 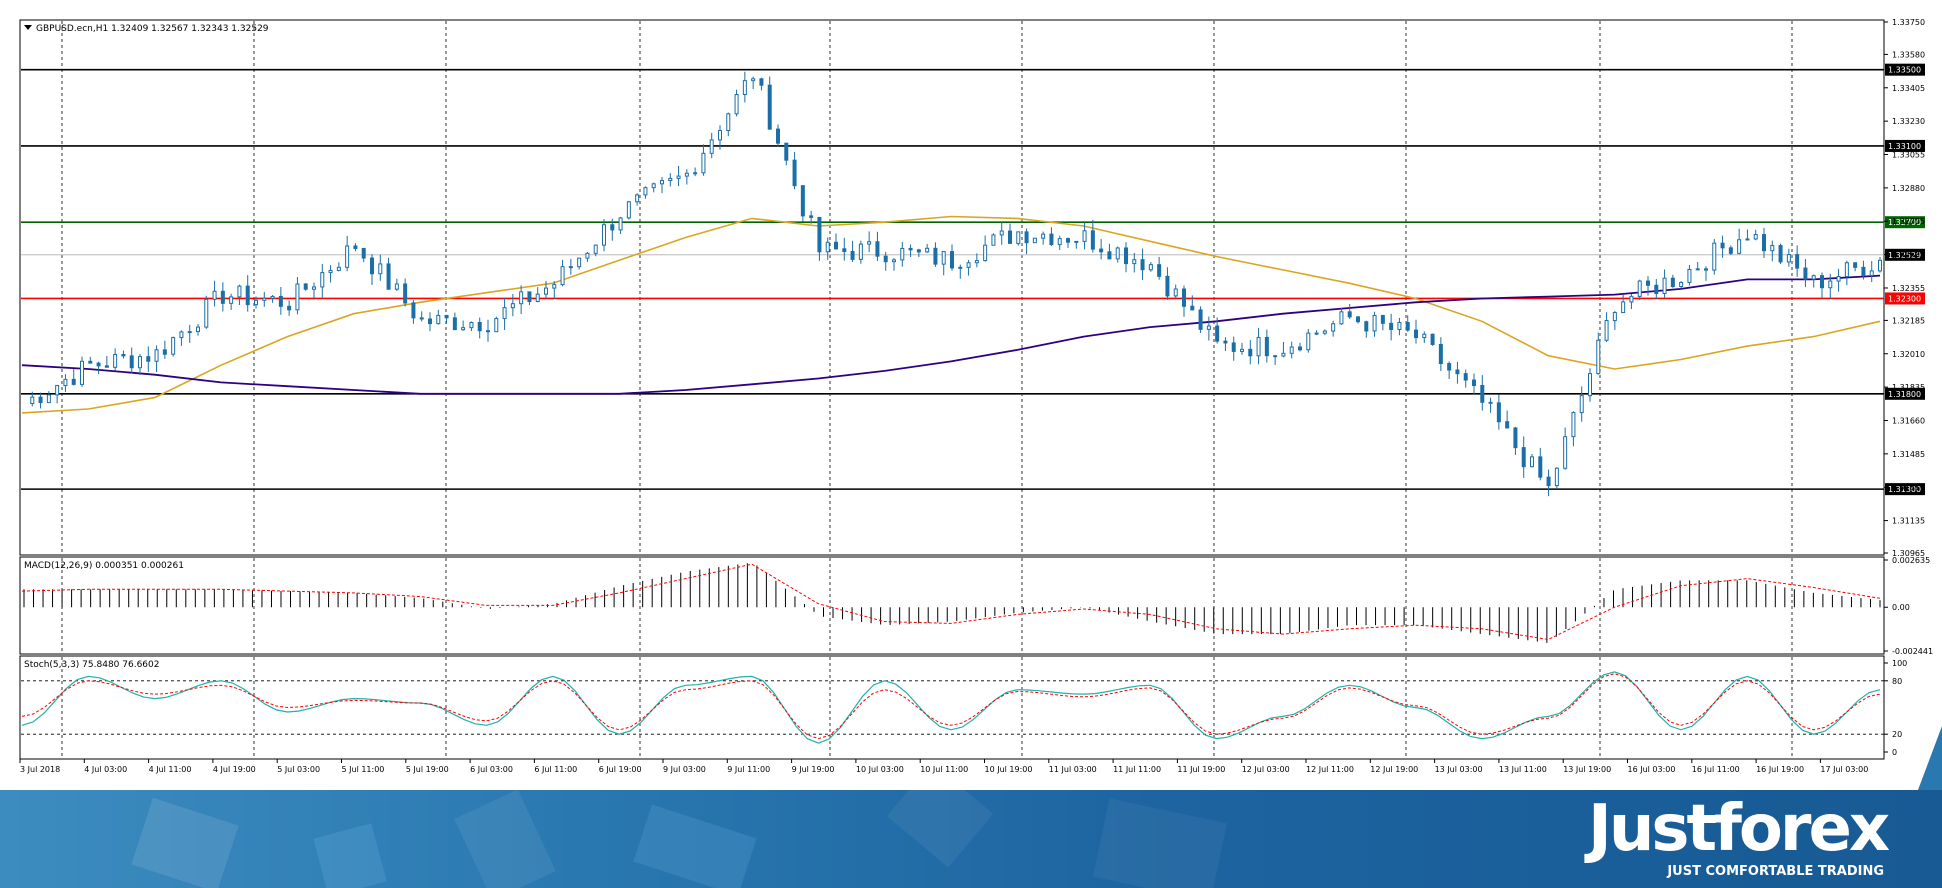 What do you see at coordinates (1523, 769) in the screenshot?
I see `time-label: 13 Jul 11:00` at bounding box center [1523, 769].